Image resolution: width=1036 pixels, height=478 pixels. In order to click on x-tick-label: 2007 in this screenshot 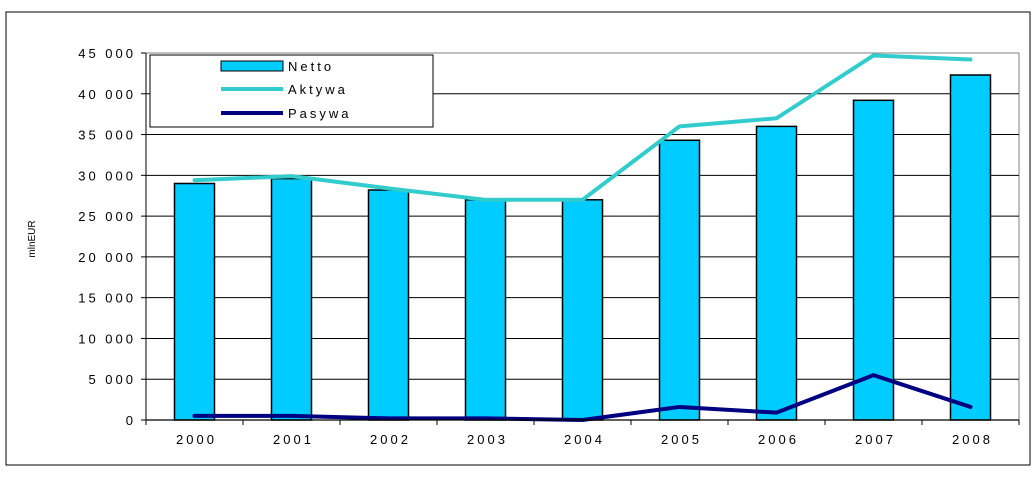, I will do `click(875, 439)`.